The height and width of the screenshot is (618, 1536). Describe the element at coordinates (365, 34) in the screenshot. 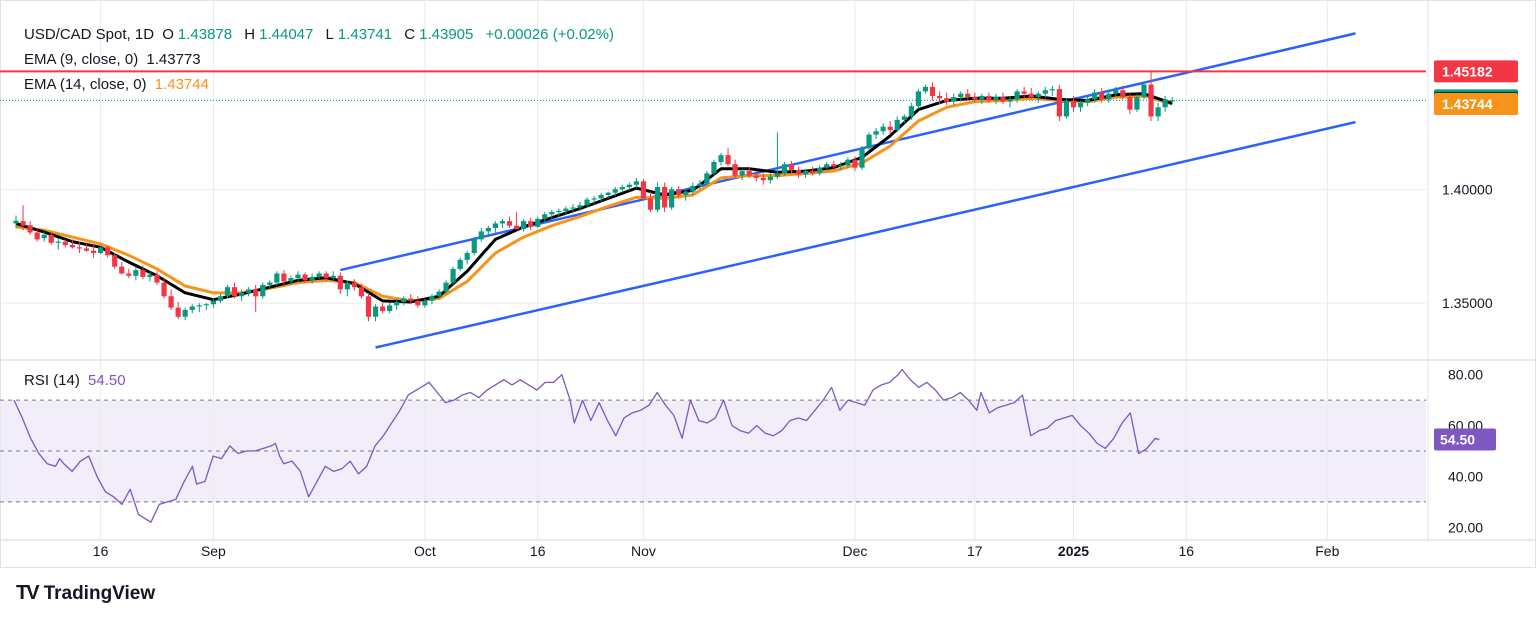

I see `low-value: 1.43741` at that location.